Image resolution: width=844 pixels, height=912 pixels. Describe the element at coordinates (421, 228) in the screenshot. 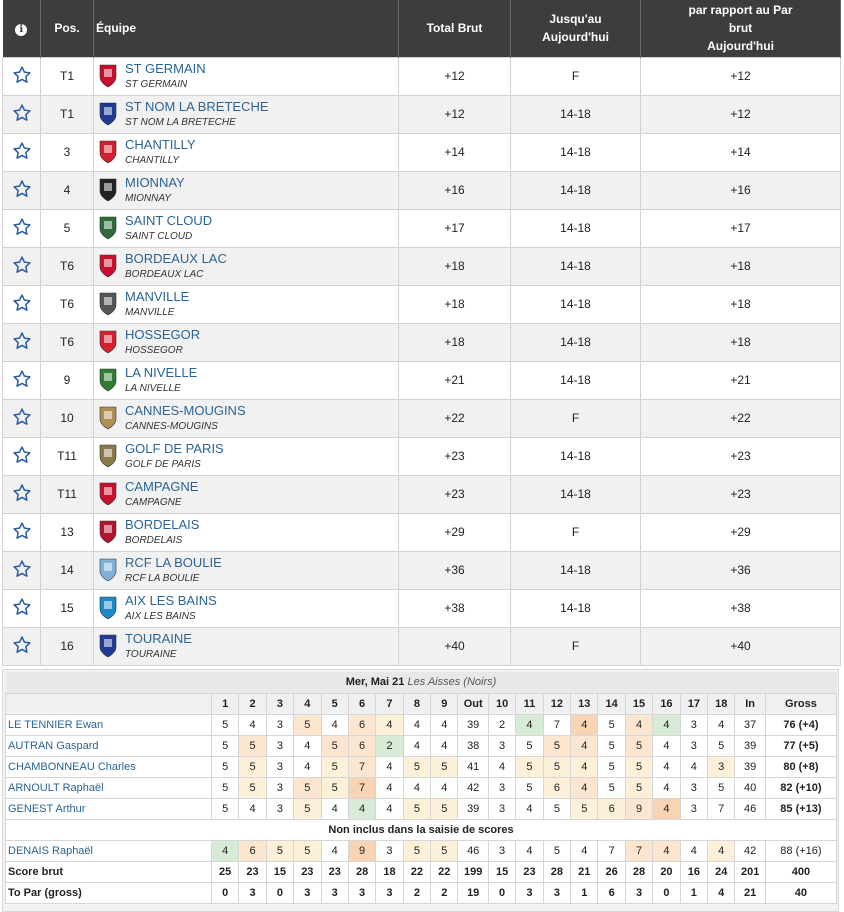

I see `leaderboard-row: 5 SAINT CLOUD SAINT CLOUD +17 14-18 +17` at that location.